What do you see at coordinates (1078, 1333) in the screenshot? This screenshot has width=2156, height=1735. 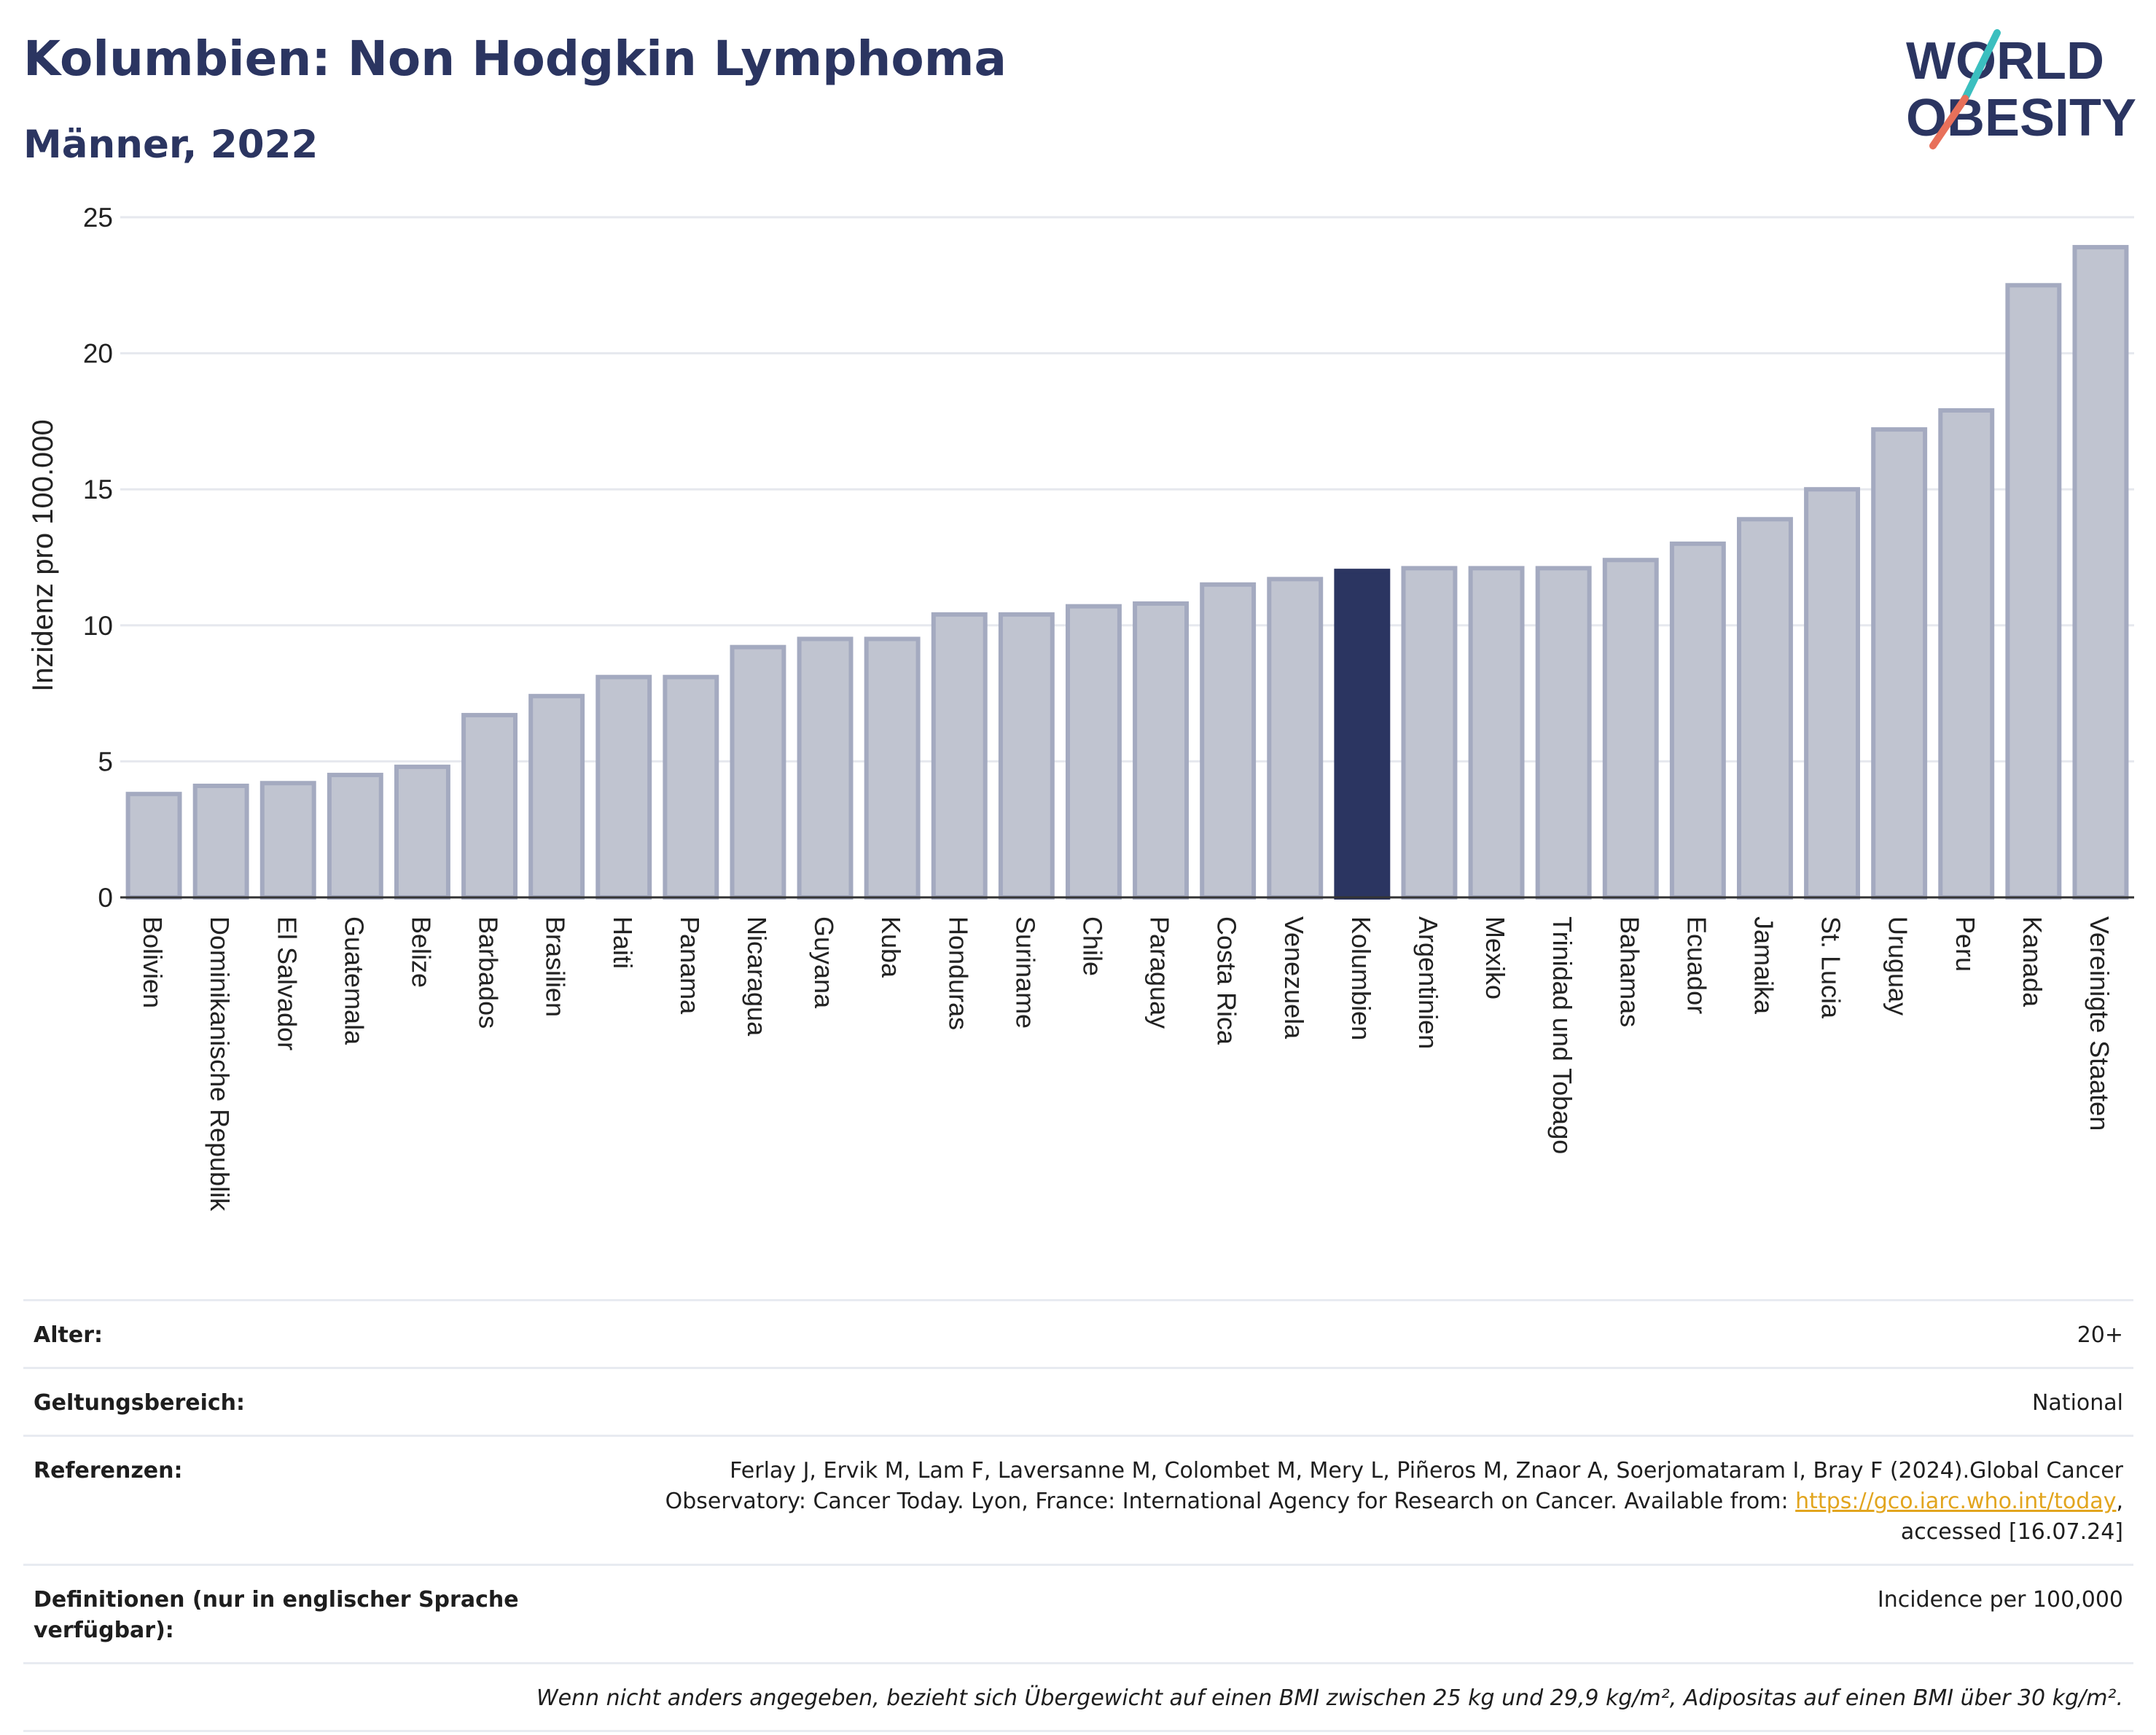 I see `meta-row-age: Alter: 20+` at bounding box center [1078, 1333].